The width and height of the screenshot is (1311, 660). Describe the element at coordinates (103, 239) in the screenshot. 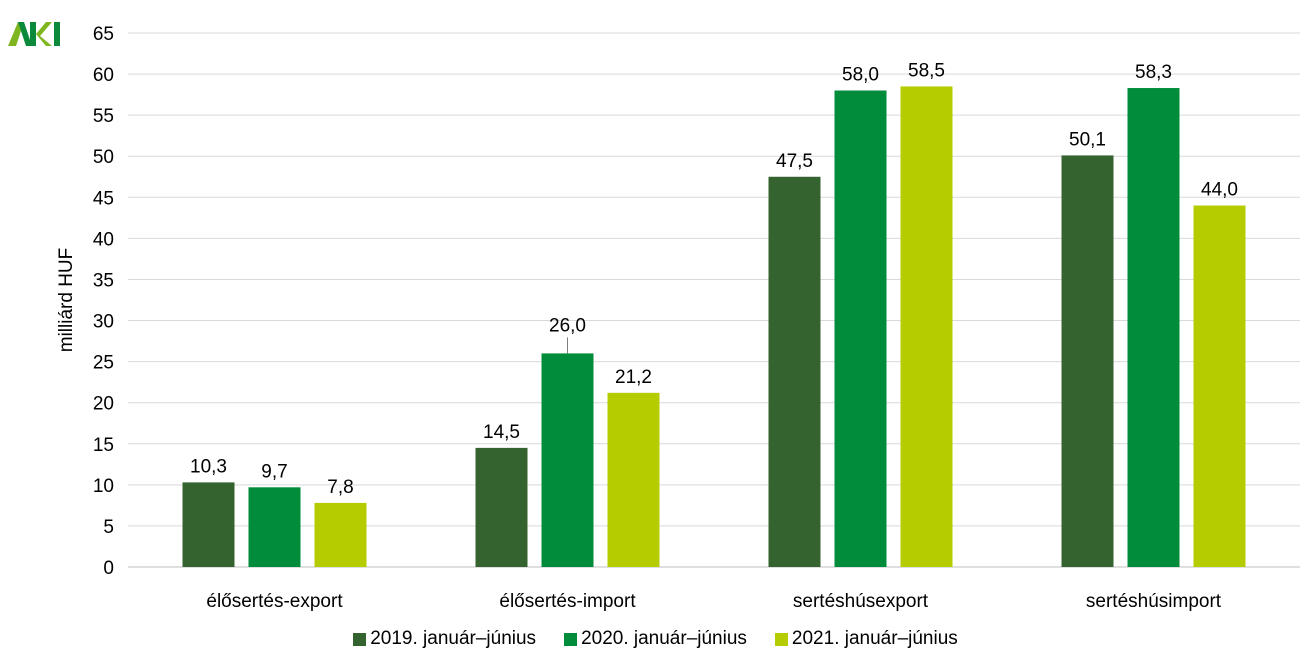

I see `y-tick-label: 40` at that location.